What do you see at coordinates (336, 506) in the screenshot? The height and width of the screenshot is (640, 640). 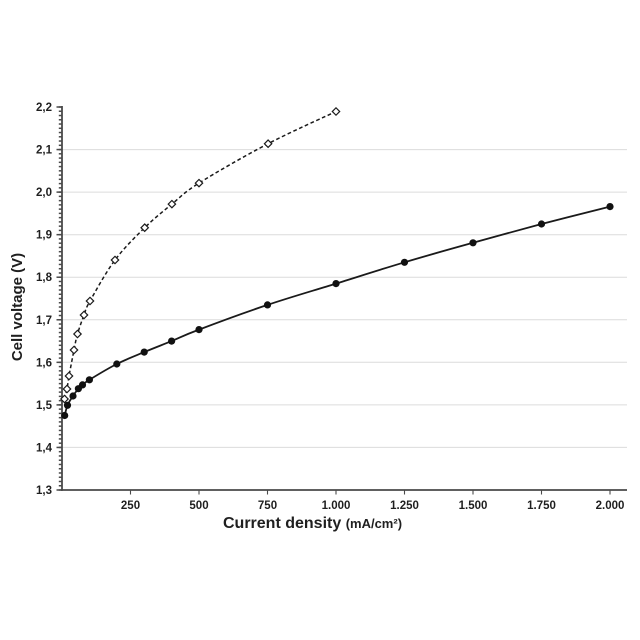 I see `svg-text: 1.000` at bounding box center [336, 506].